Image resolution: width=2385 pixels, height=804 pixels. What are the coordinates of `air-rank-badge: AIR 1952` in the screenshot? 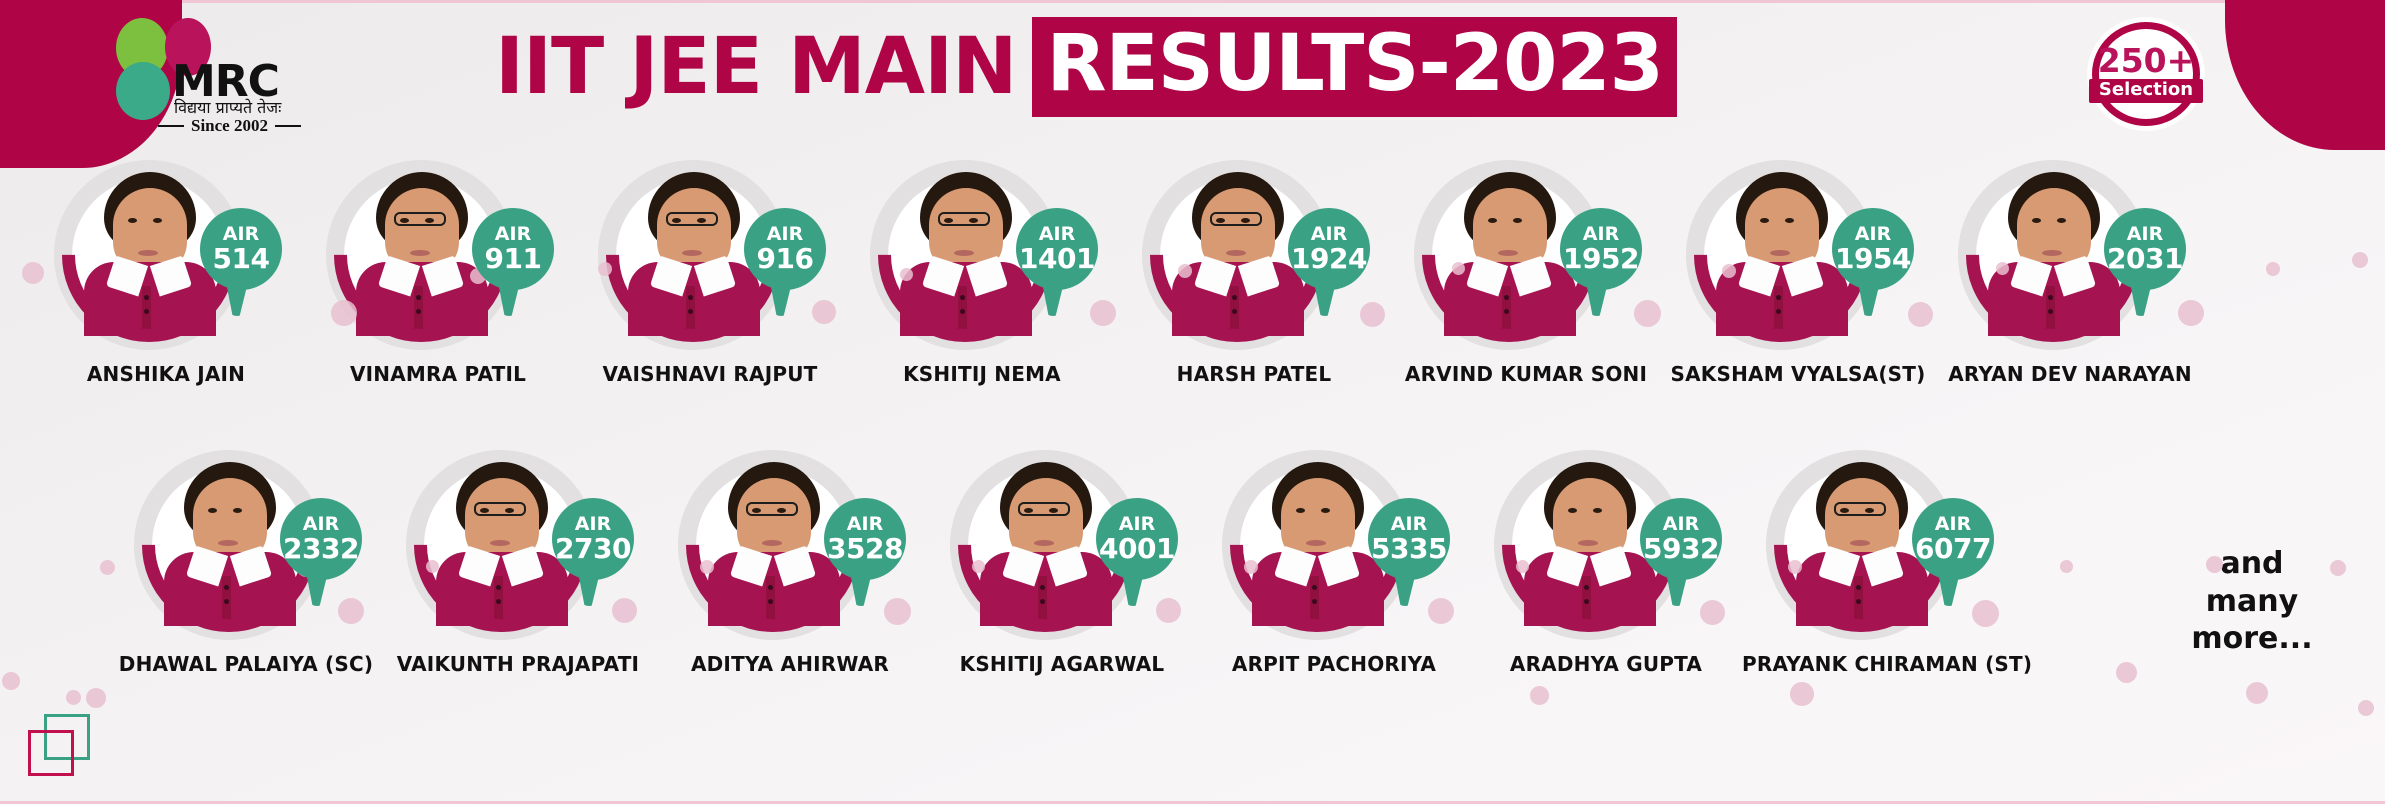 It's located at (1601, 249).